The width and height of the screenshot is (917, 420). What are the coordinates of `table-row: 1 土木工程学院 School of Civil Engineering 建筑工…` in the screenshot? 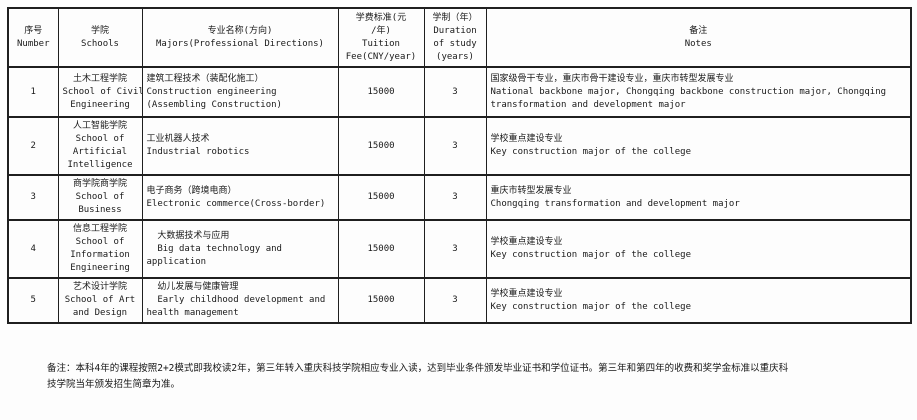 It's located at (459, 92).